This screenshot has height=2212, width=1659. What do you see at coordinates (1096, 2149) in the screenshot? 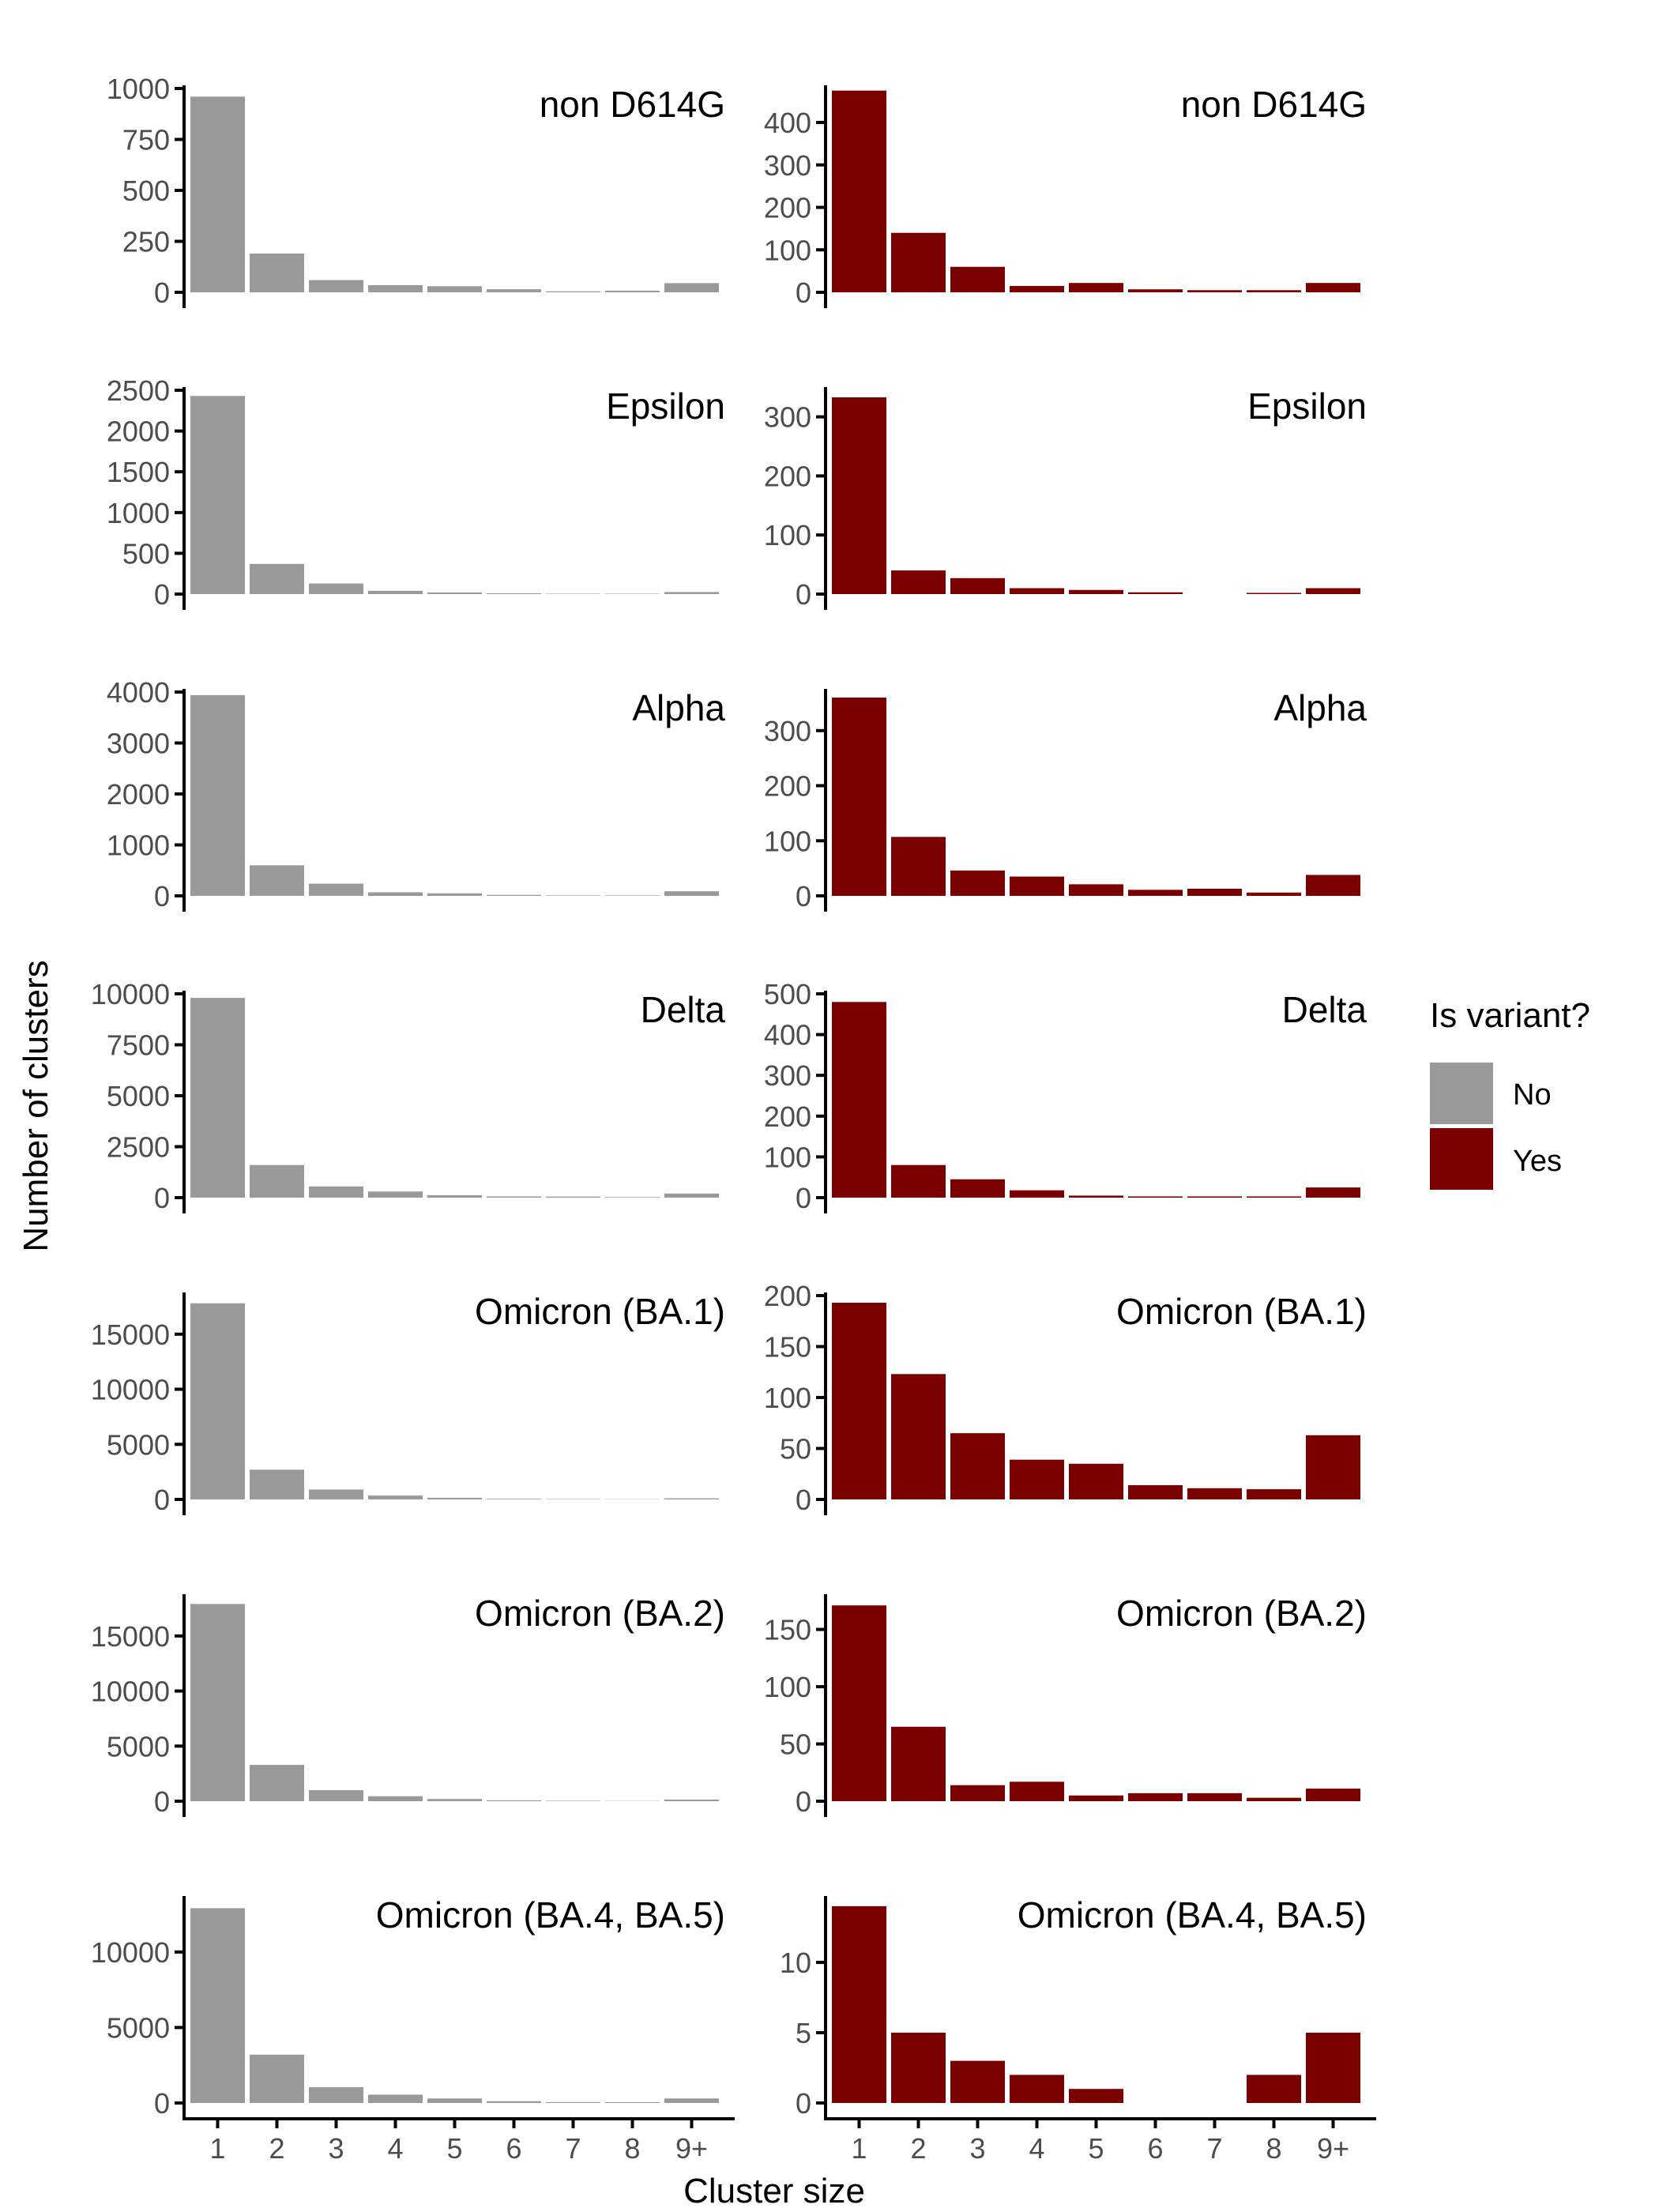
I see `x-tick-label: 5` at bounding box center [1096, 2149].